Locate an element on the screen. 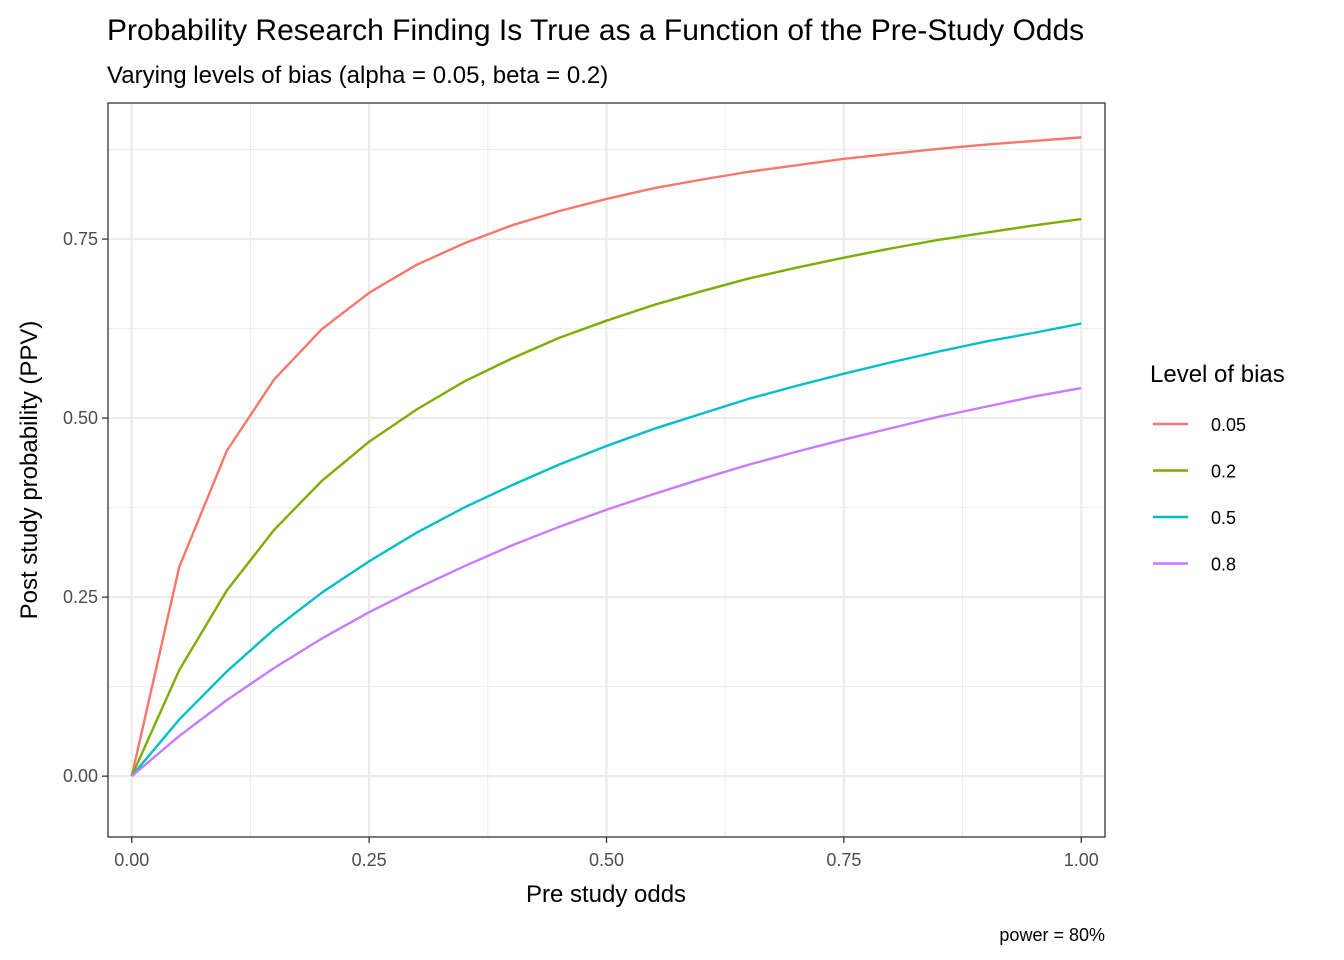 This screenshot has width=1344, height=960. y-tick-label: 0.75 is located at coordinates (80, 239).